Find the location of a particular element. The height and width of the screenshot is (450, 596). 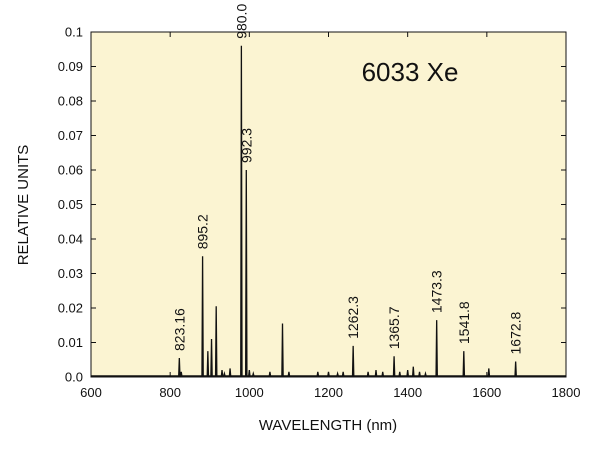

y-tick-label: 0.09 is located at coordinates (70, 66).